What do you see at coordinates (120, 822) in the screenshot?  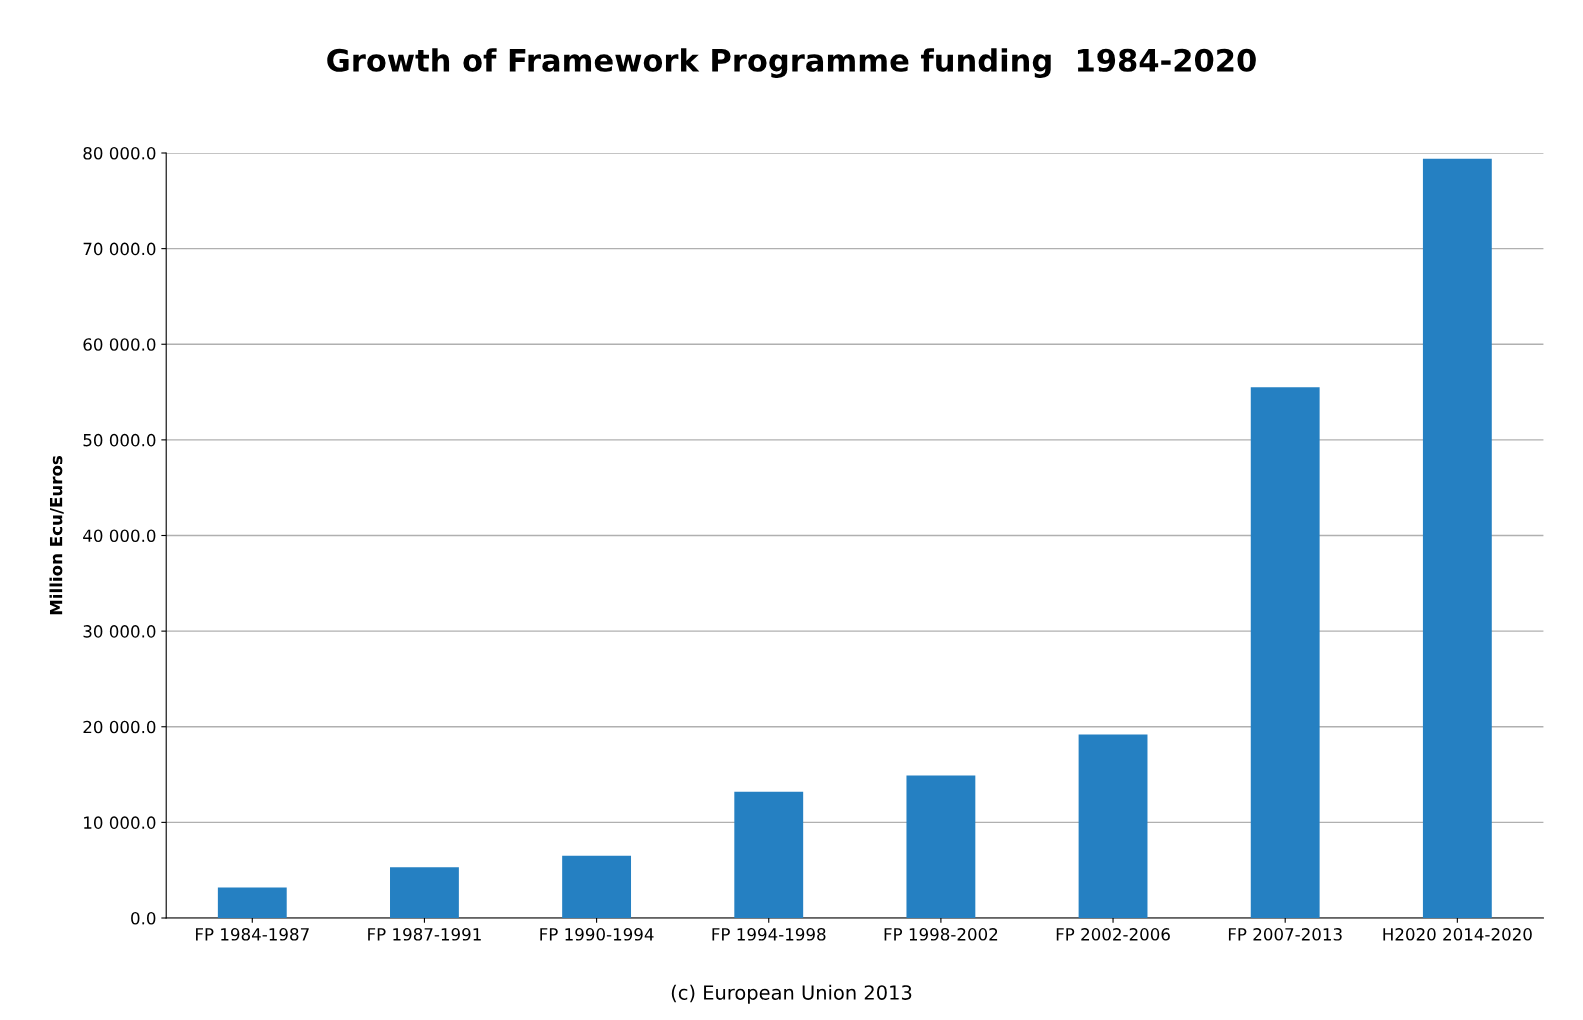 I see `y-tick-label: 10 000.0` at bounding box center [120, 822].